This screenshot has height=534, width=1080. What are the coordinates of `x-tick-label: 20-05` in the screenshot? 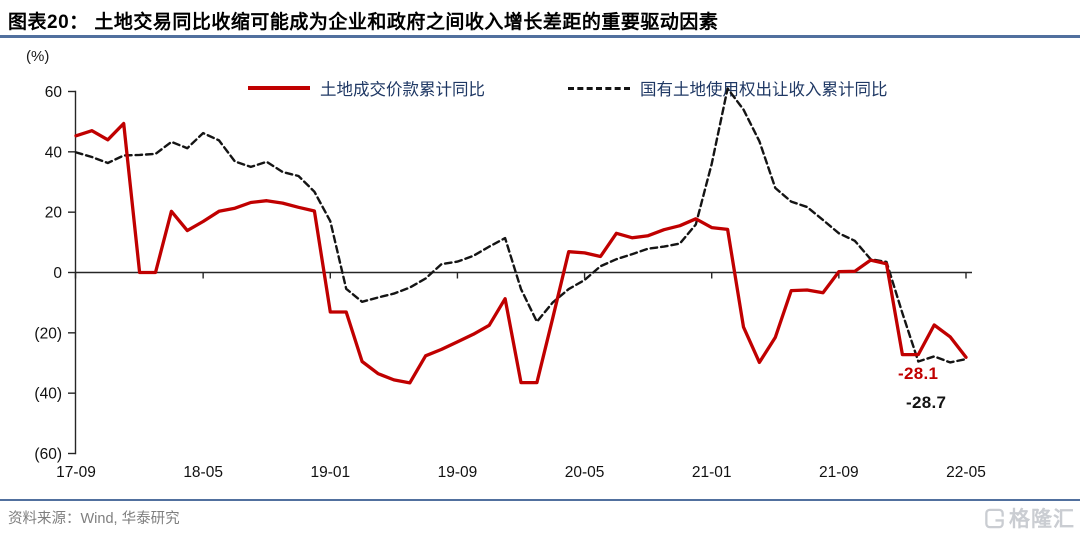 It's located at (585, 472).